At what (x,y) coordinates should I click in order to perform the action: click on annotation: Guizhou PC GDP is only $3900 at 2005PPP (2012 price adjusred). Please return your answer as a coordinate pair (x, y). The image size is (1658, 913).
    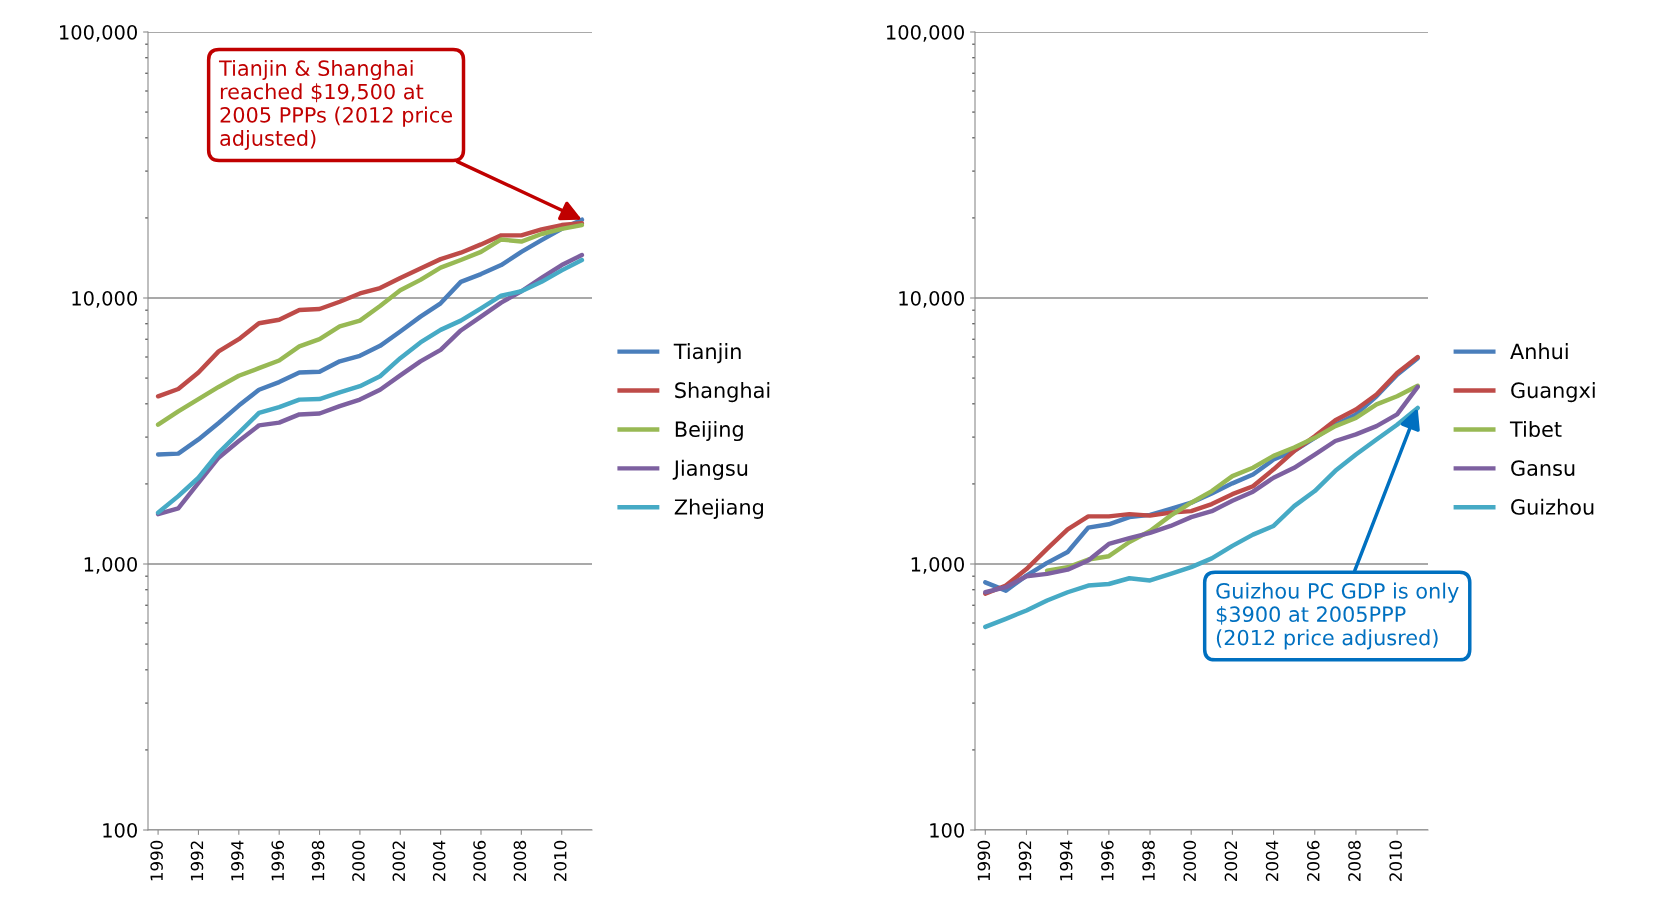
    Looking at the image, I should click on (1337, 616).